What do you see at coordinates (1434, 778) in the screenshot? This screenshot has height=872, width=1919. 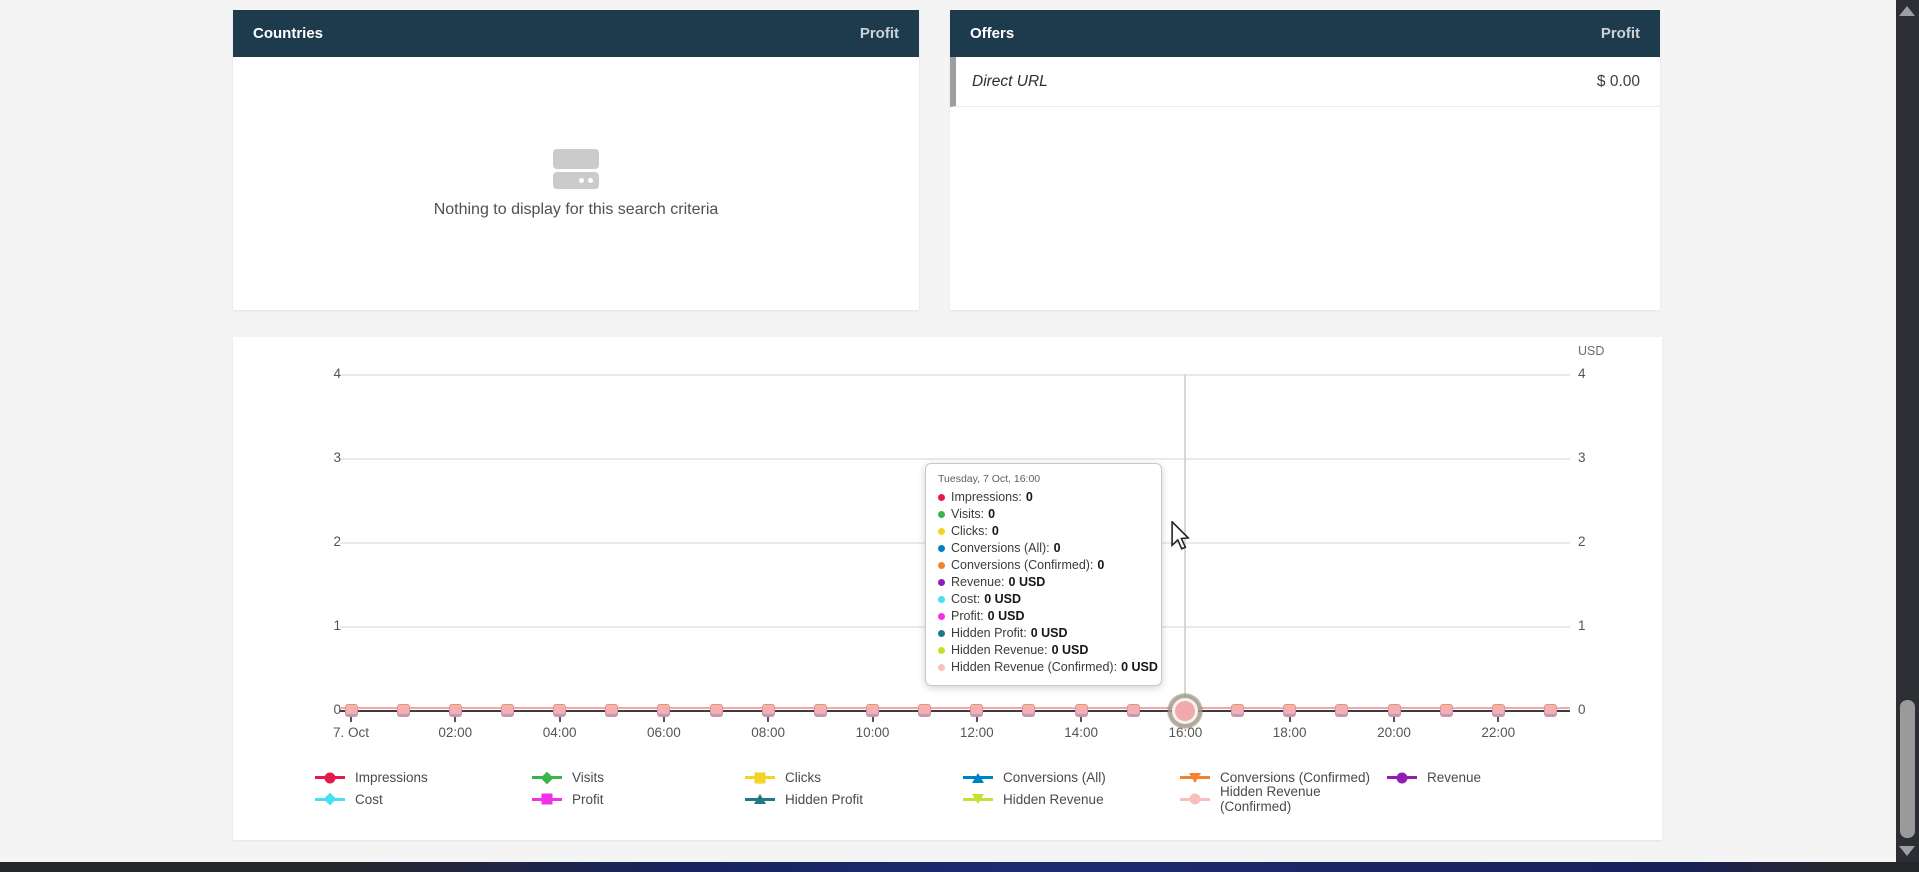 I see `legend-item-revenue: Revenue` at bounding box center [1434, 778].